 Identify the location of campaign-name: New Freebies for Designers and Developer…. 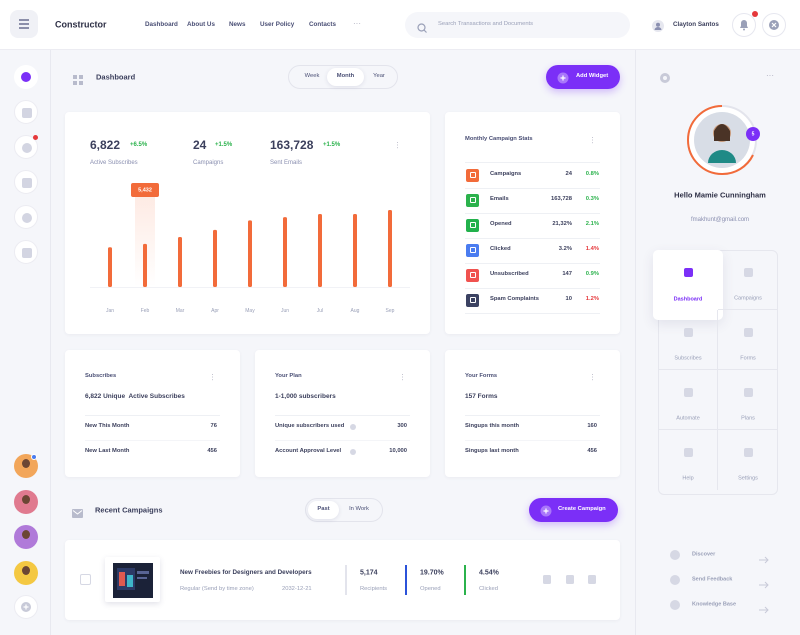
(246, 572).